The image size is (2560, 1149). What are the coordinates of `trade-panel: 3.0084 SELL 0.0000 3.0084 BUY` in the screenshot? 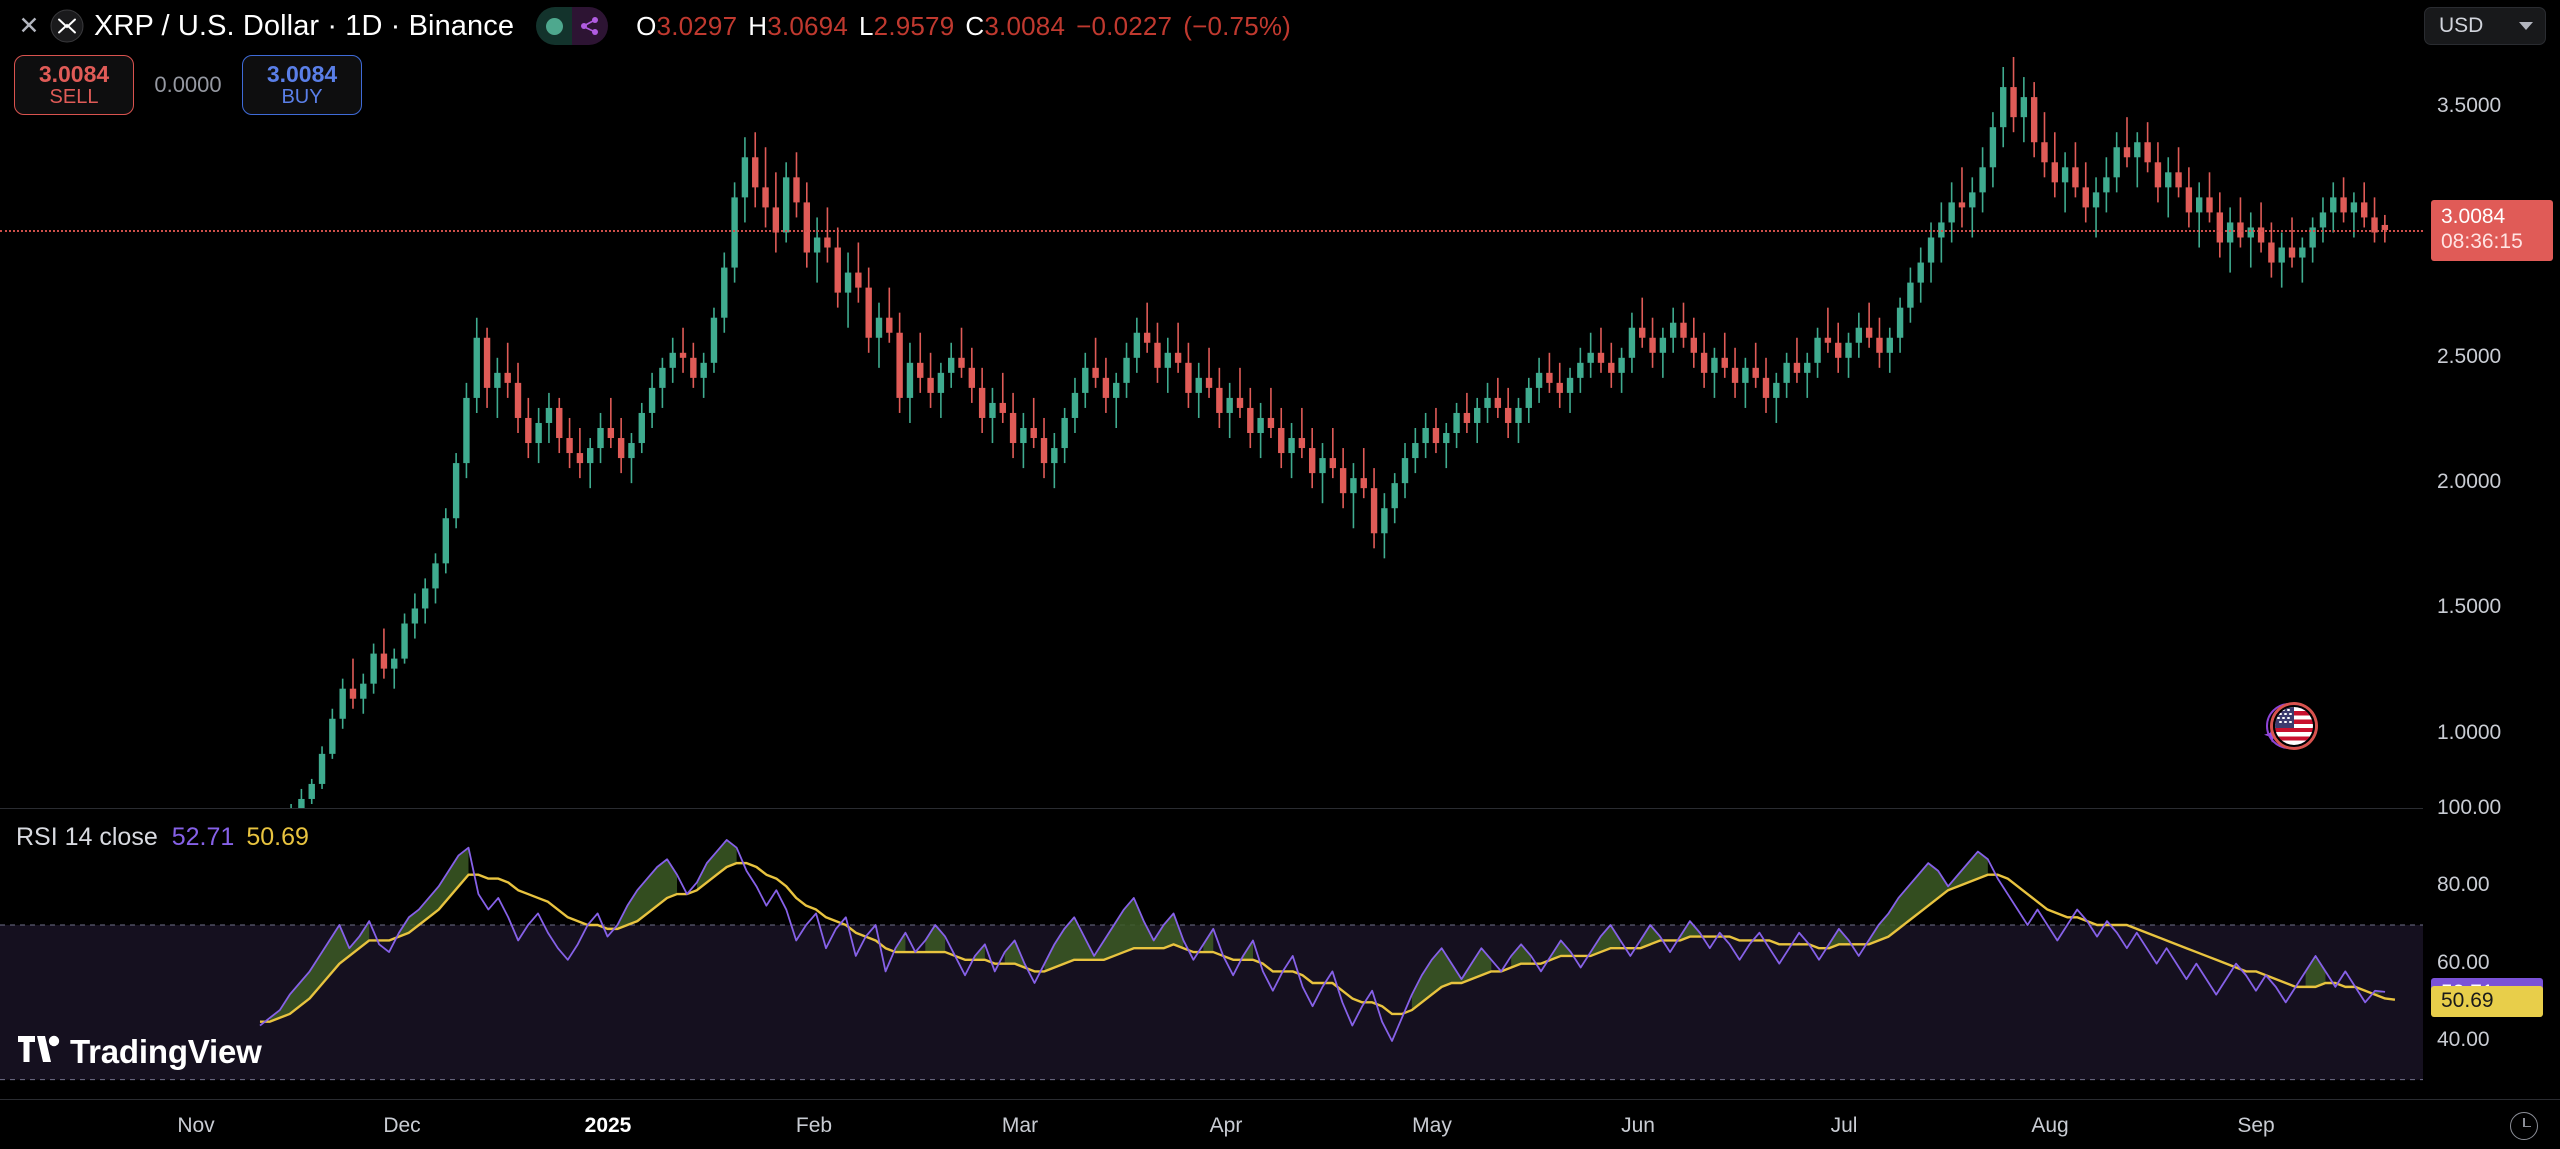 It's located at (188, 85).